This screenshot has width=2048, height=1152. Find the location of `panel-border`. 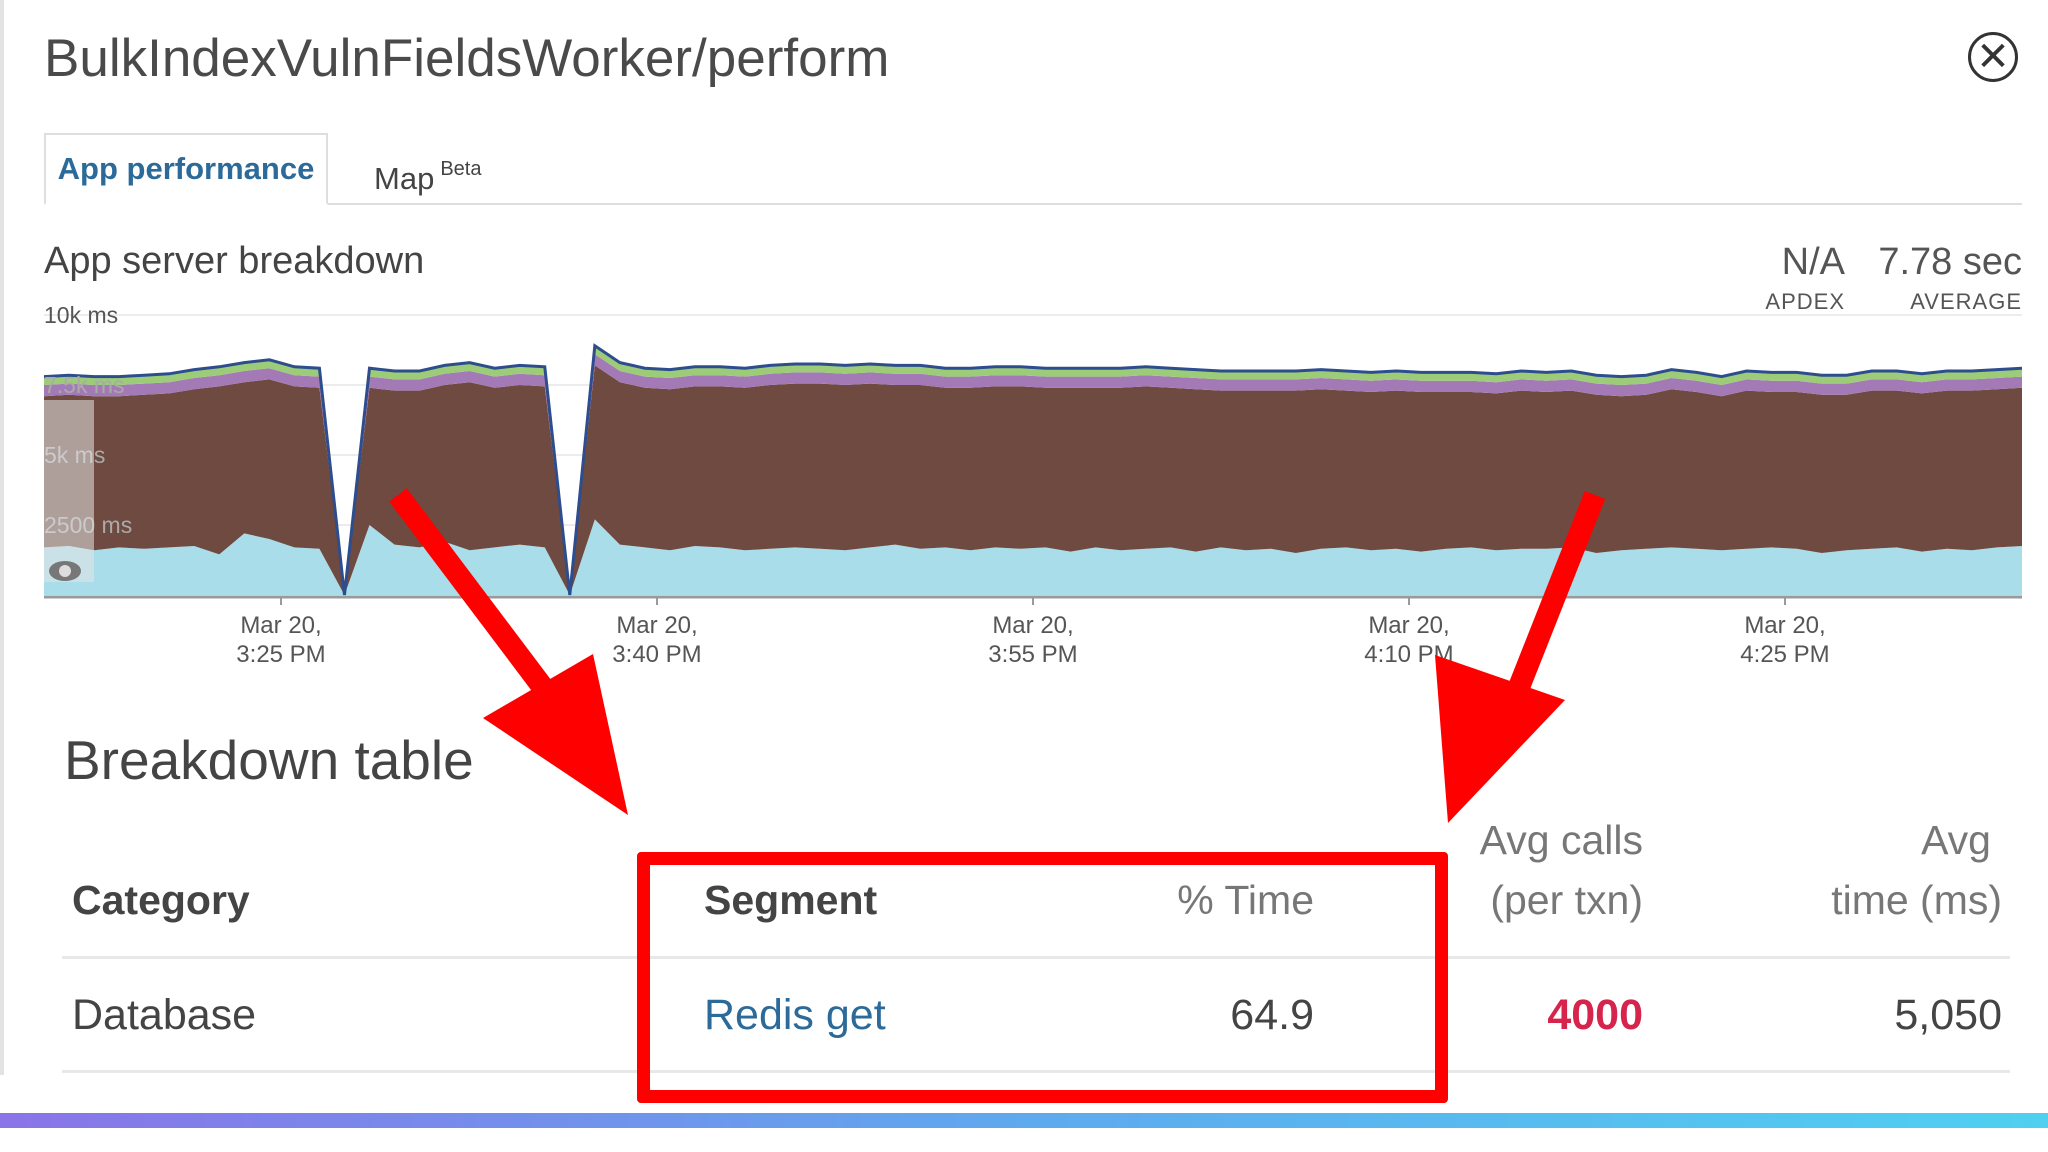

panel-border is located at coordinates (2, 537).